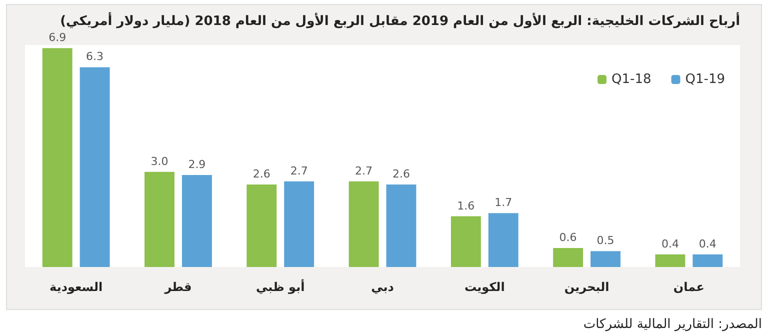 This screenshot has width=770, height=335. What do you see at coordinates (400, 20) in the screenshot?
I see `chart-title: أرباح الشركات الخليجية: الربع الأول من العام 2019 مقابل الربع الأول من العام 2018 (مليار دولار أمريكي)` at bounding box center [400, 20].